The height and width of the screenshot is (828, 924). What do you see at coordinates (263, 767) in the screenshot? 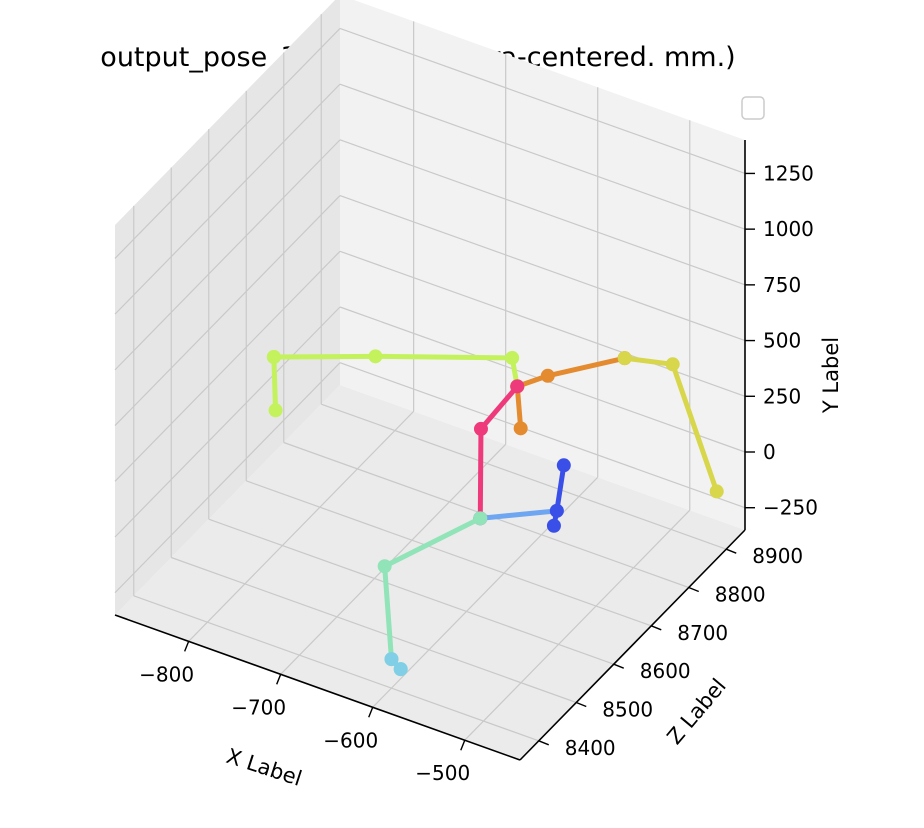
I see `x-axis-label: X Label` at bounding box center [263, 767].